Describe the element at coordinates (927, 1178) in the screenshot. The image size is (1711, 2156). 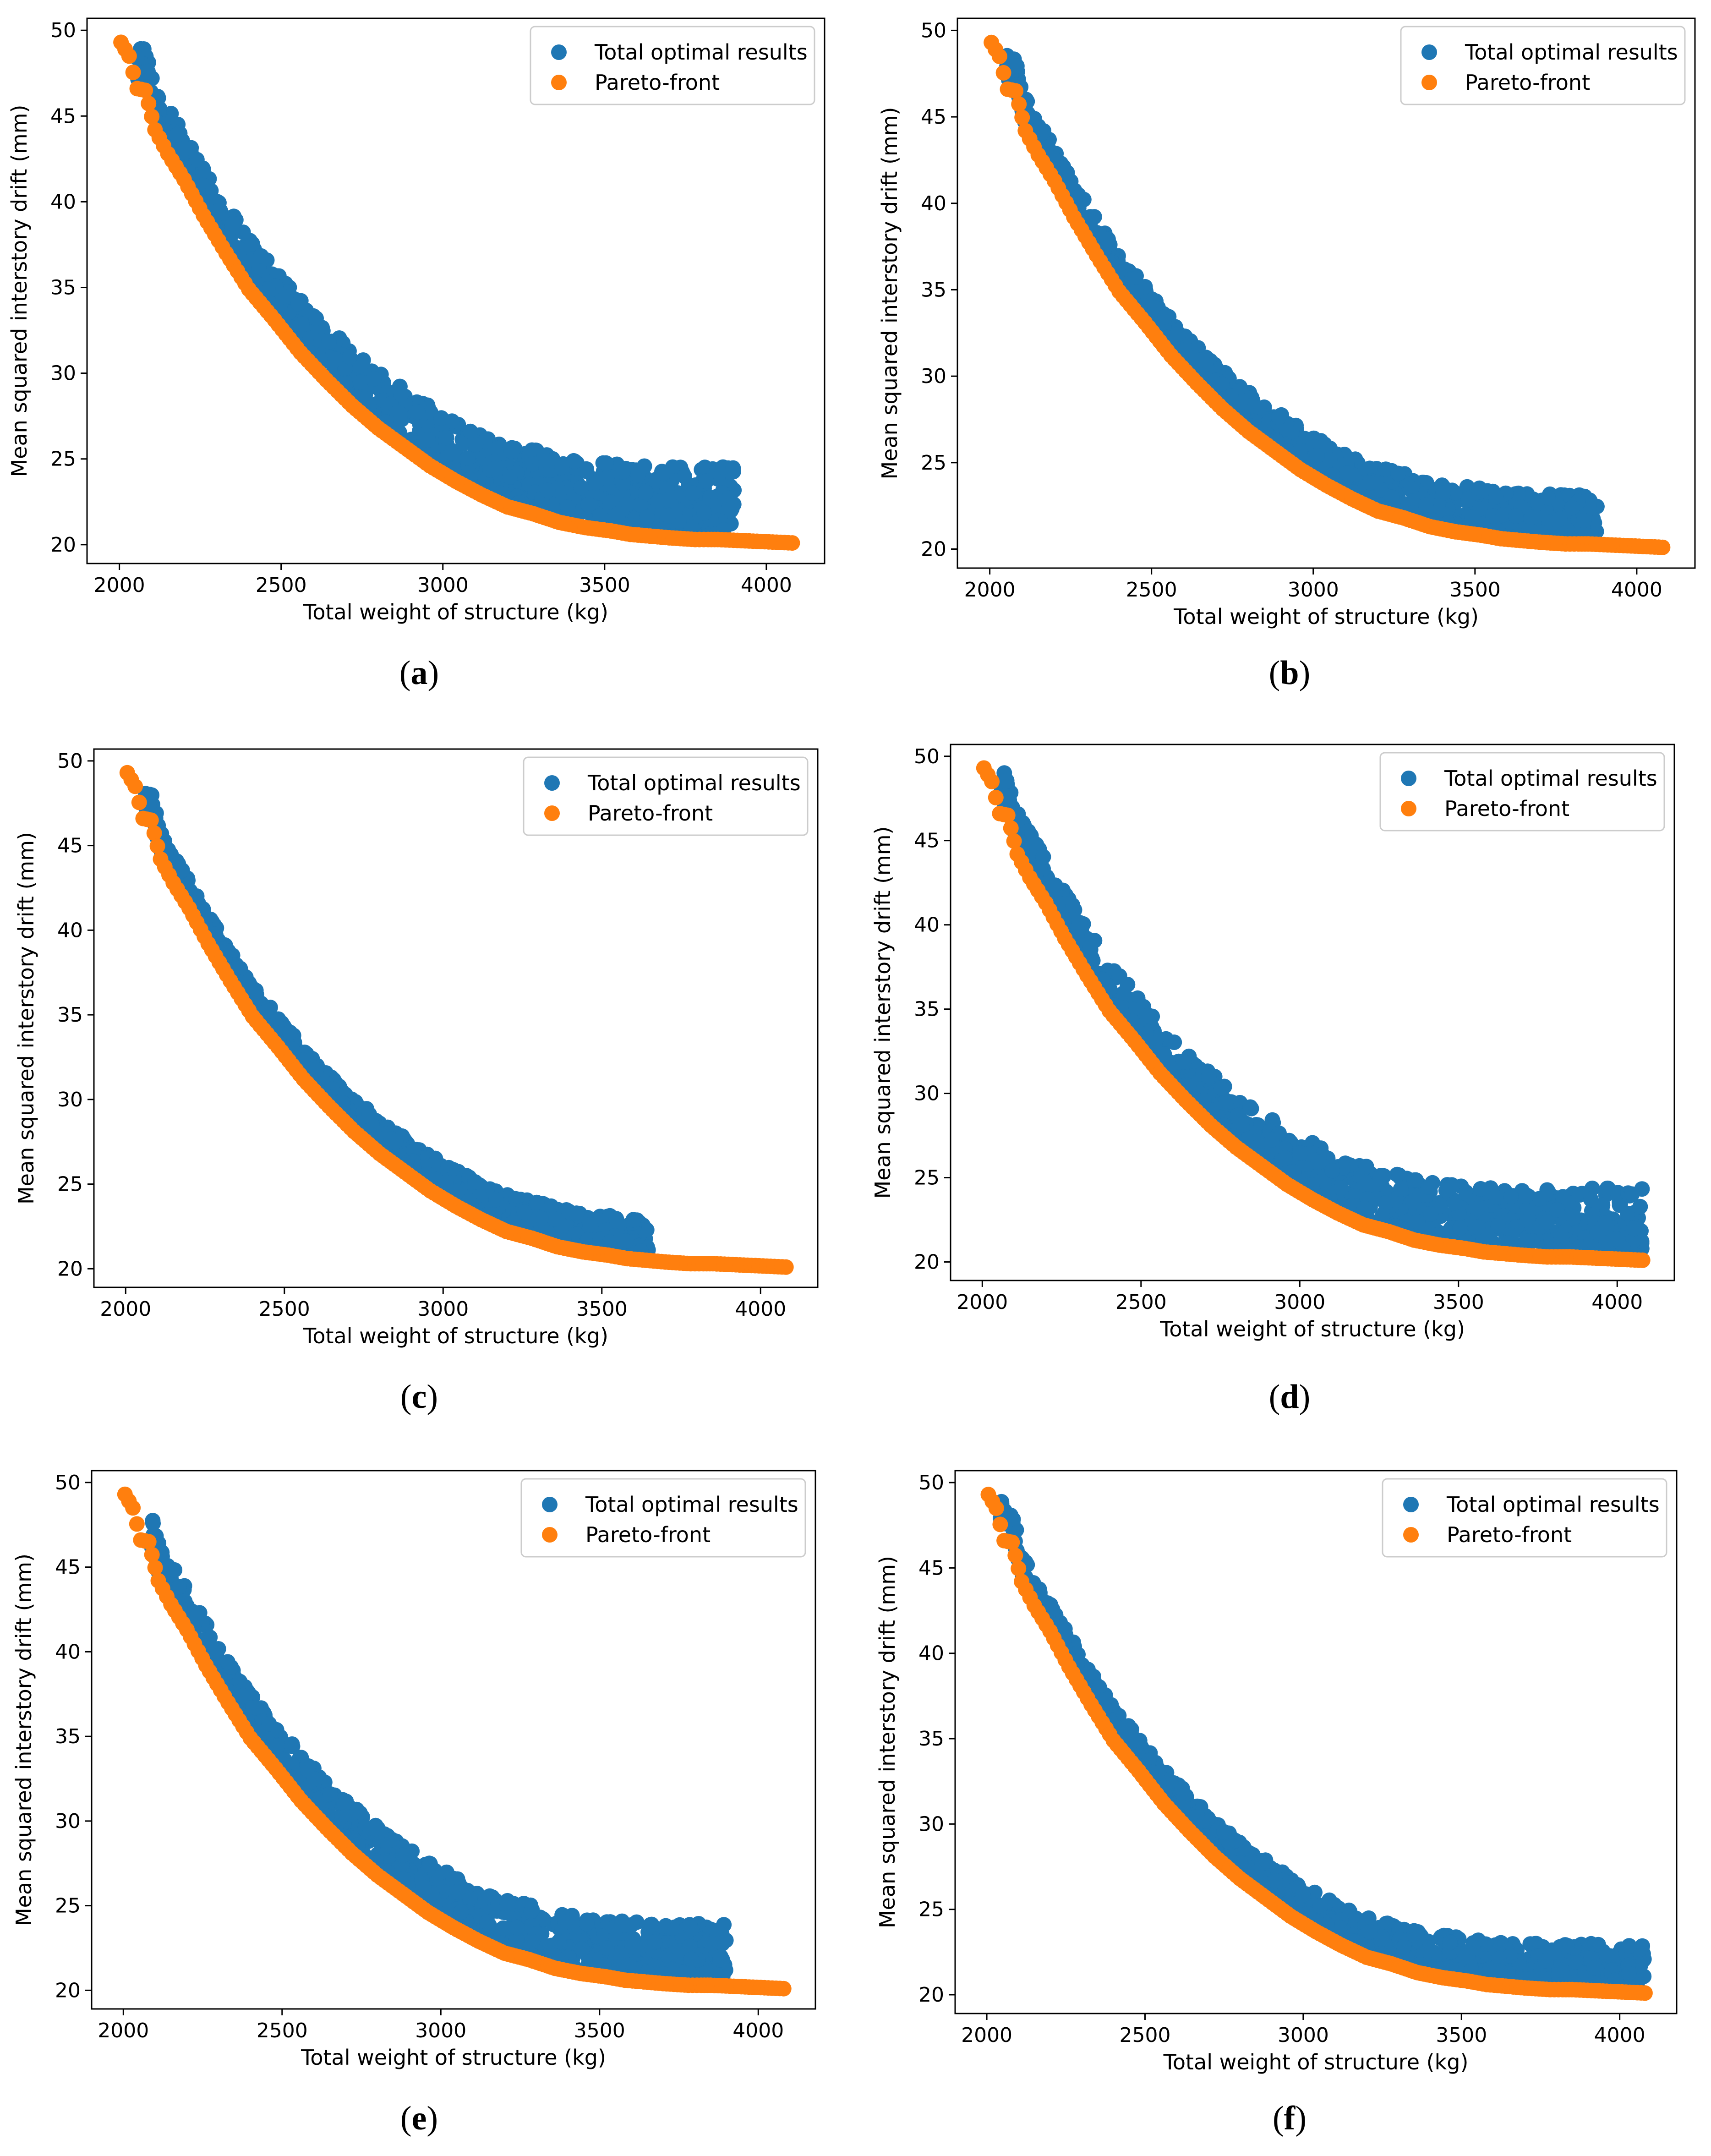
I see `y-tick-label: 25` at that location.